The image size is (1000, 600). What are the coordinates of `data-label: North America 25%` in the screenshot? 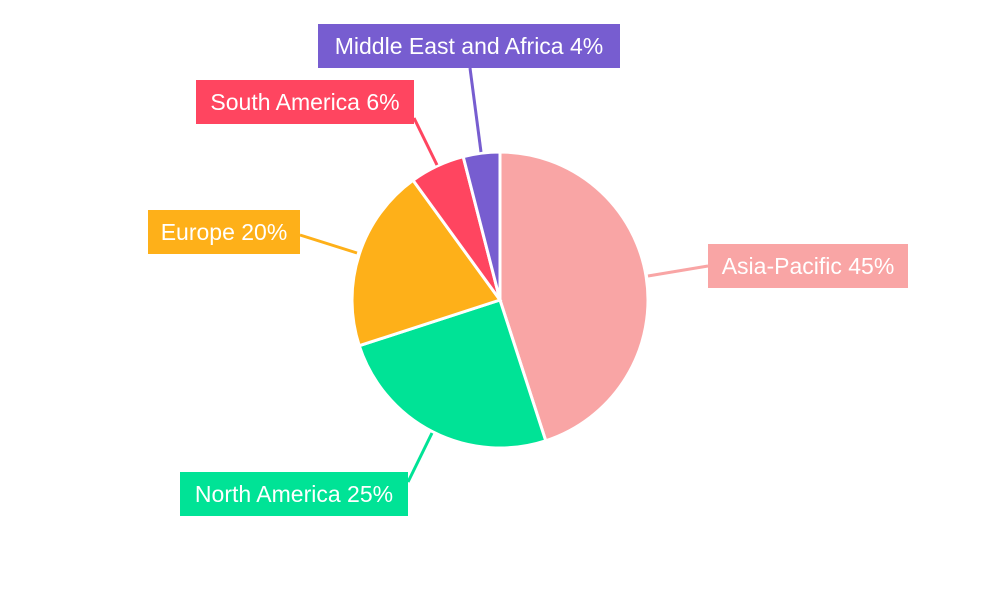 It's located at (294, 494).